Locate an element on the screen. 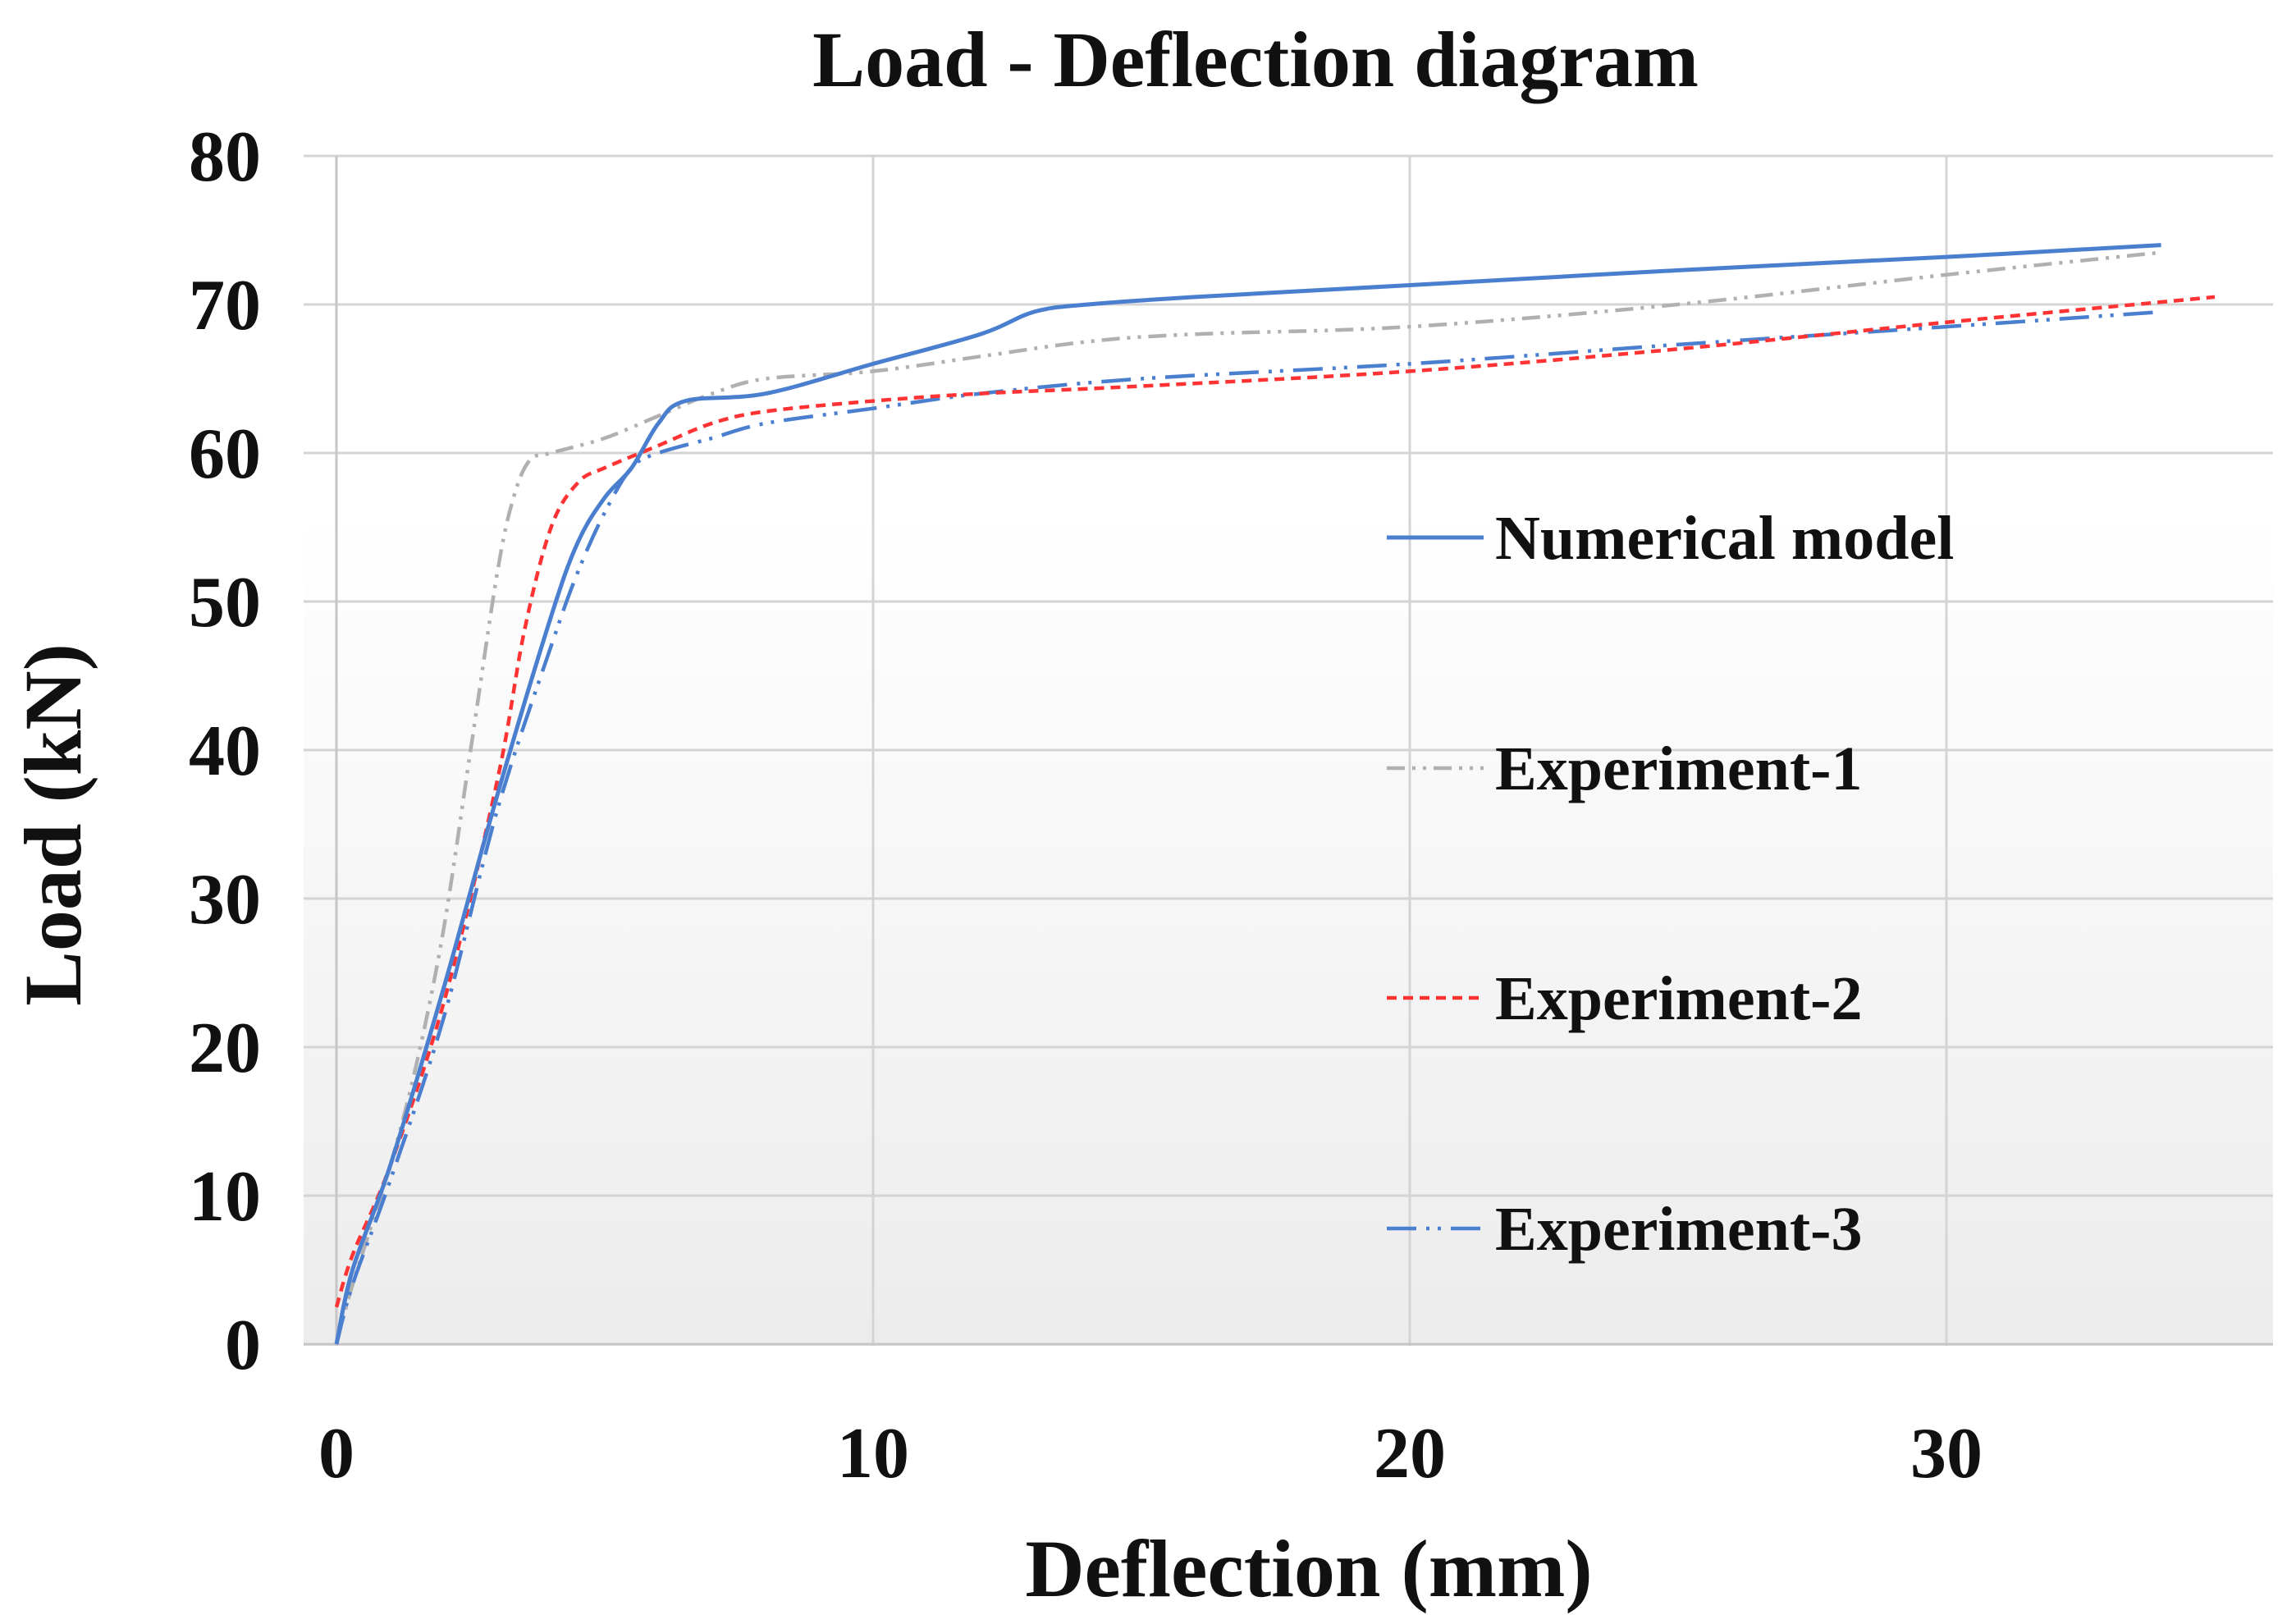 Image resolution: width=2296 pixels, height=1615 pixels. y-tick-label-80: 80 is located at coordinates (225, 157).